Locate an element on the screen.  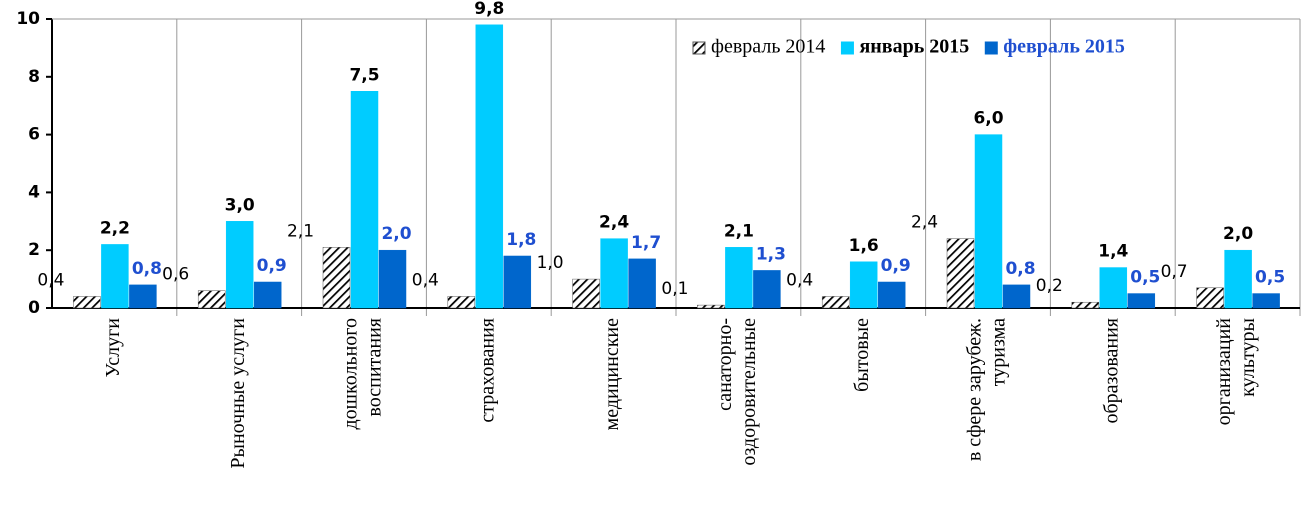
x-tick-label: туризма is located at coordinates (999, 352).